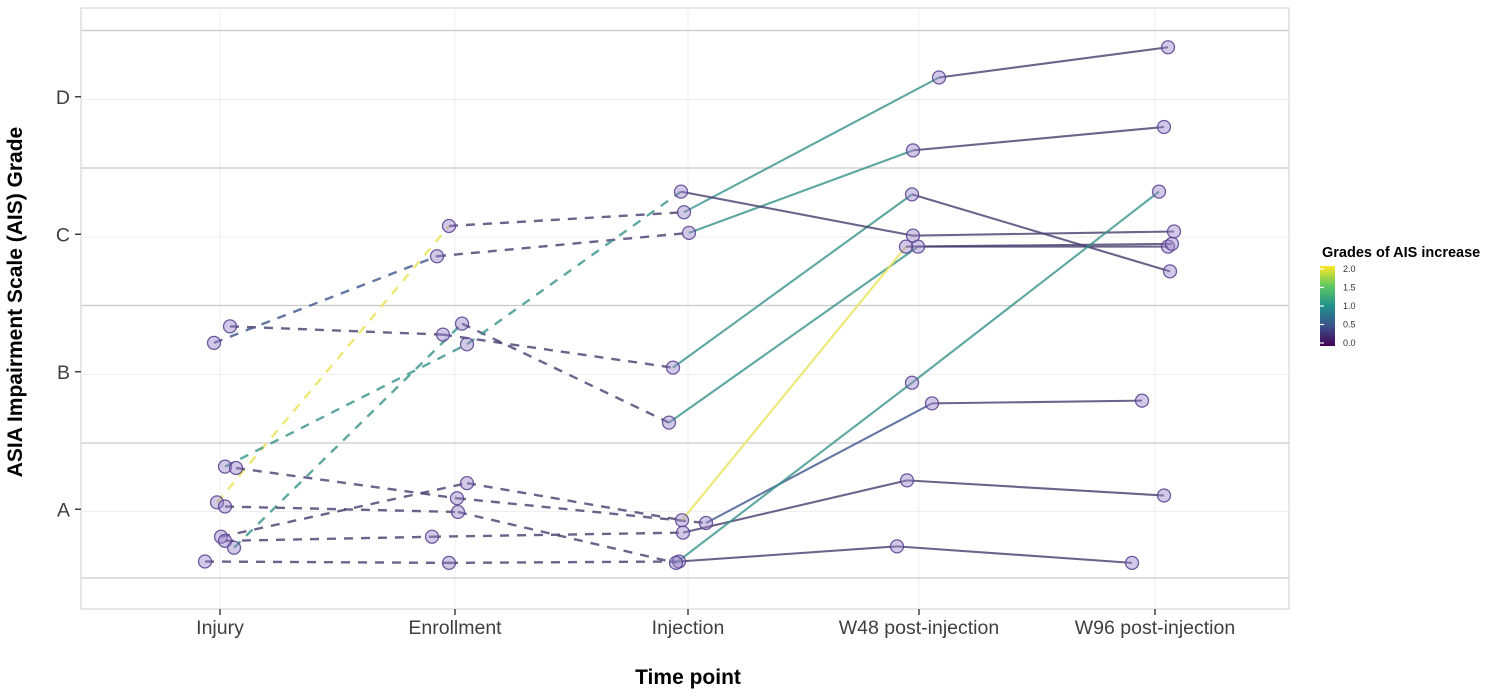  Describe the element at coordinates (1327, 306) in the screenshot. I see `legend-colorbar` at that location.